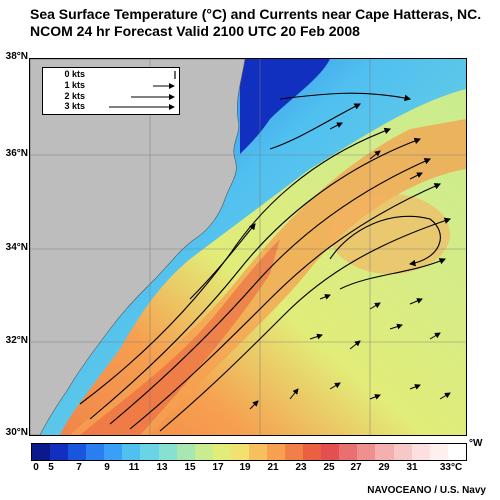  I want to click on lat-label-36: 36°N, so click(16, 153).